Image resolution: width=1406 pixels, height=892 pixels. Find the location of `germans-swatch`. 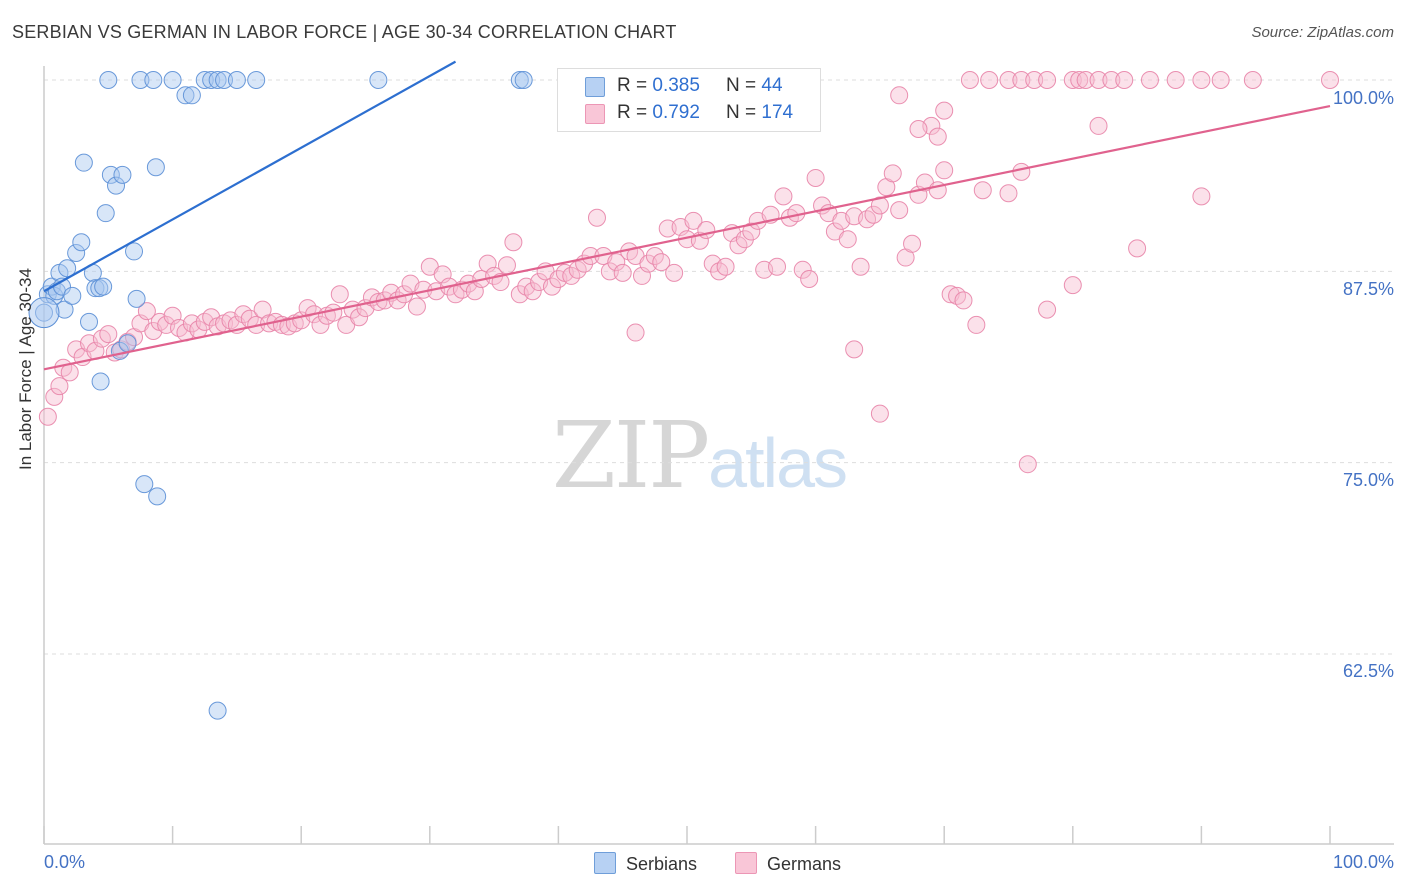

germans-swatch is located at coordinates (595, 114).